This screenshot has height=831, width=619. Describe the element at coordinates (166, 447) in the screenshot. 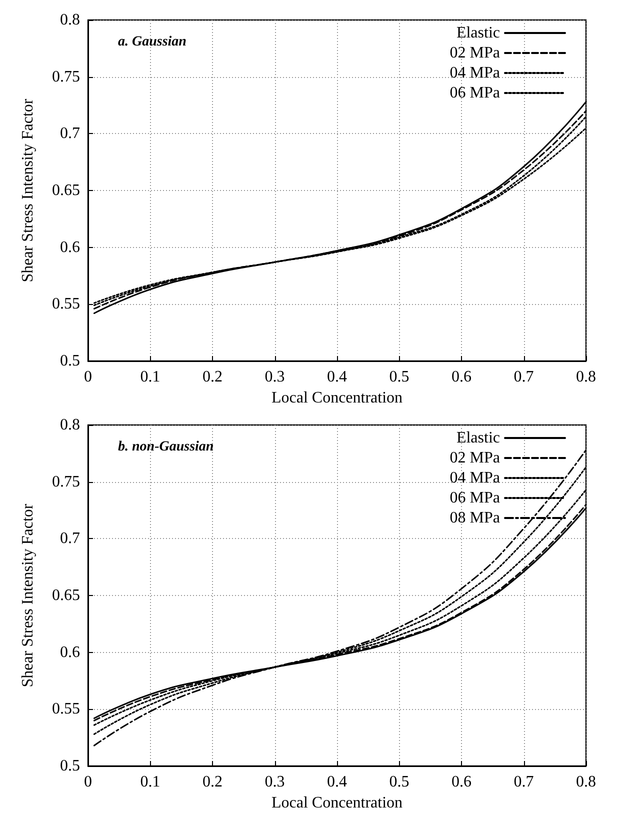

I see `text: b. non-Gaussian` at that location.